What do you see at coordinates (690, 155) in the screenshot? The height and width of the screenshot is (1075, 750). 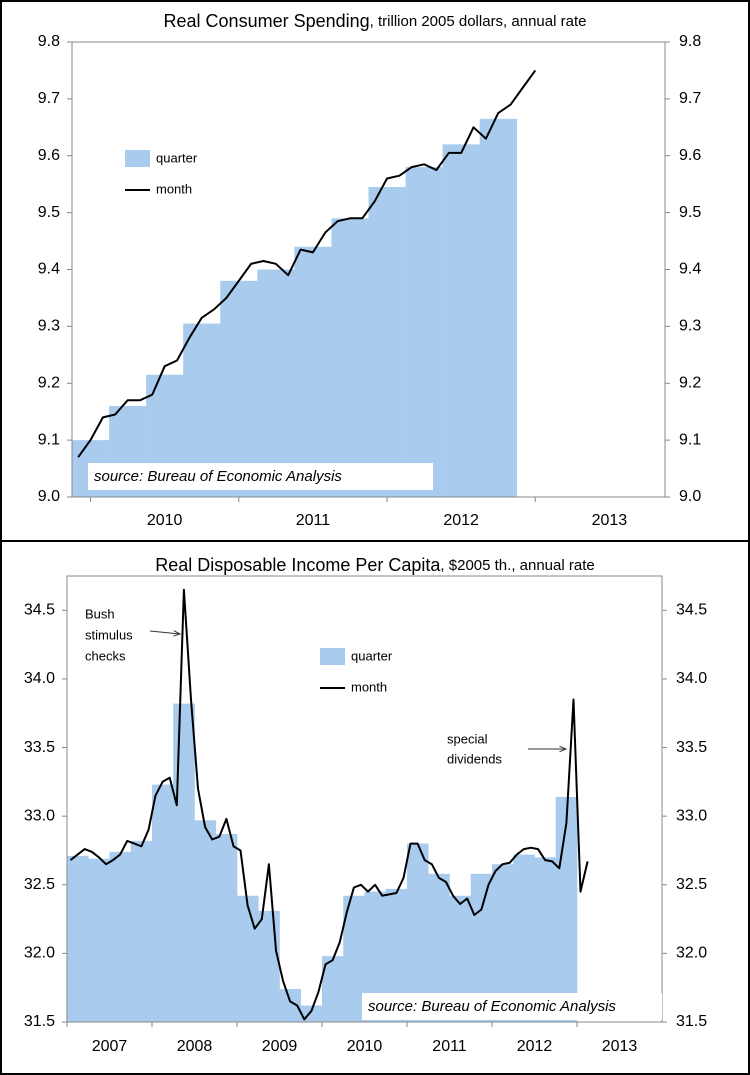 I see `y2-tick-label: 9.6` at bounding box center [690, 155].